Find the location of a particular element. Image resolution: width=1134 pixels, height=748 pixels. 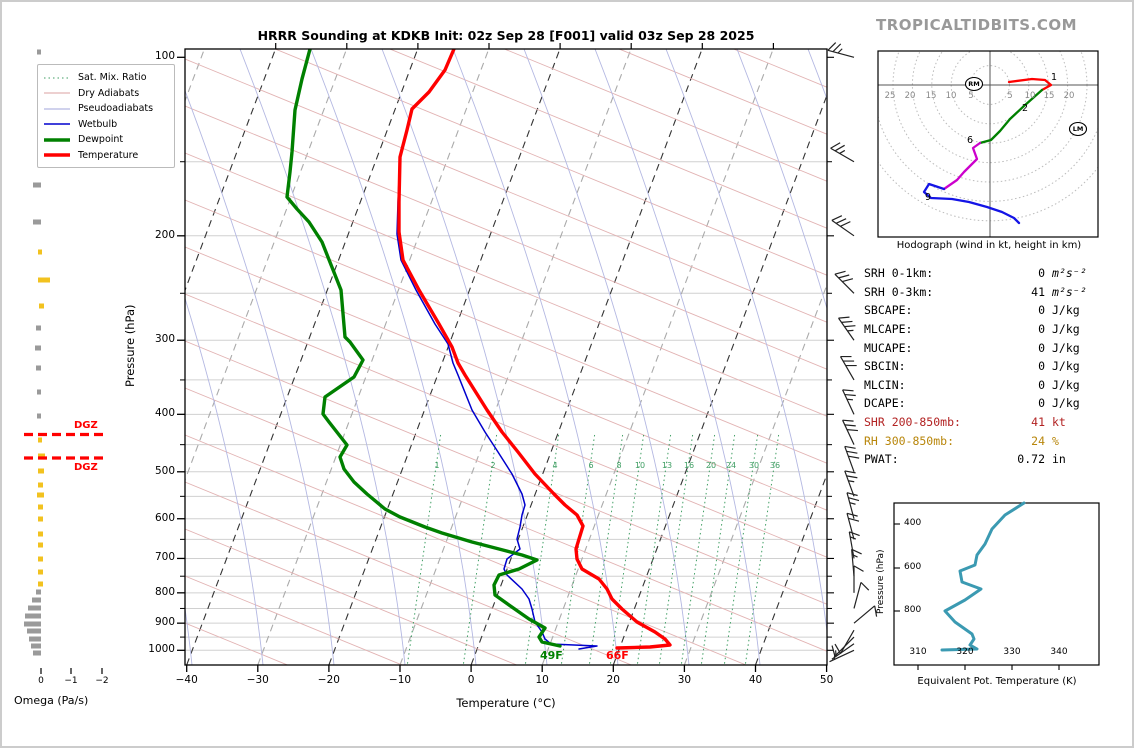

stat-row: DCAPE: 0 J/kg is located at coordinates (987, 403).